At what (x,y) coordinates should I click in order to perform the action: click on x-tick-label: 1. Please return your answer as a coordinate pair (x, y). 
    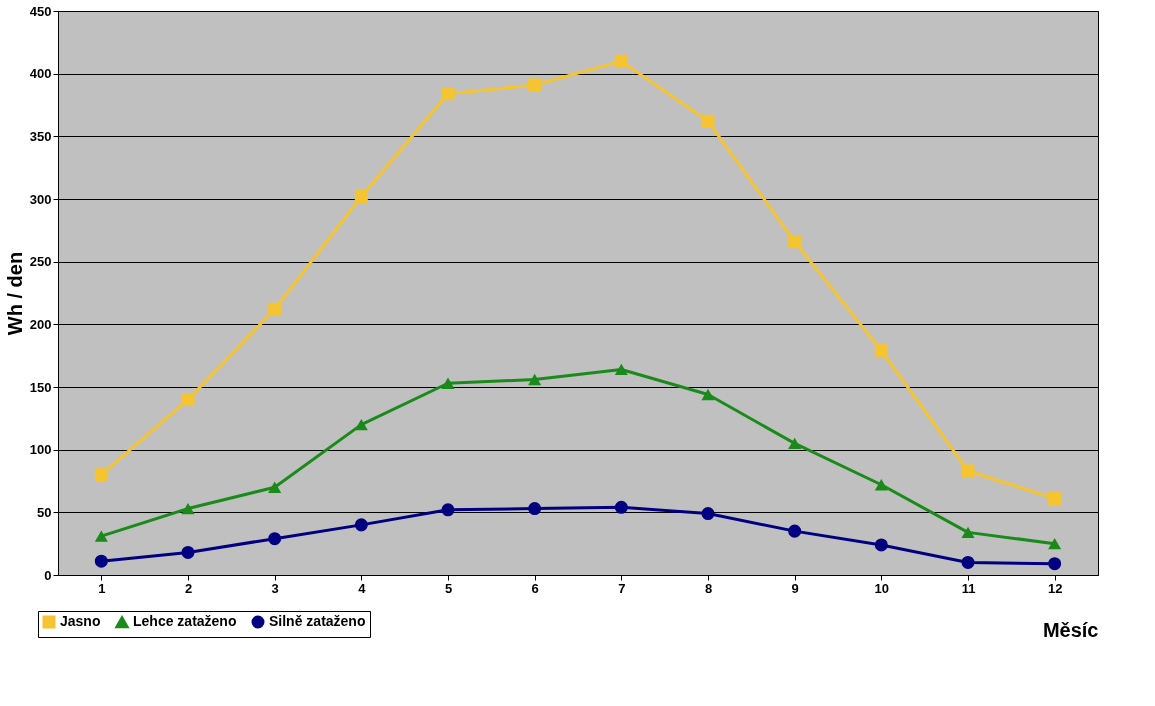
    Looking at the image, I should click on (102, 588).